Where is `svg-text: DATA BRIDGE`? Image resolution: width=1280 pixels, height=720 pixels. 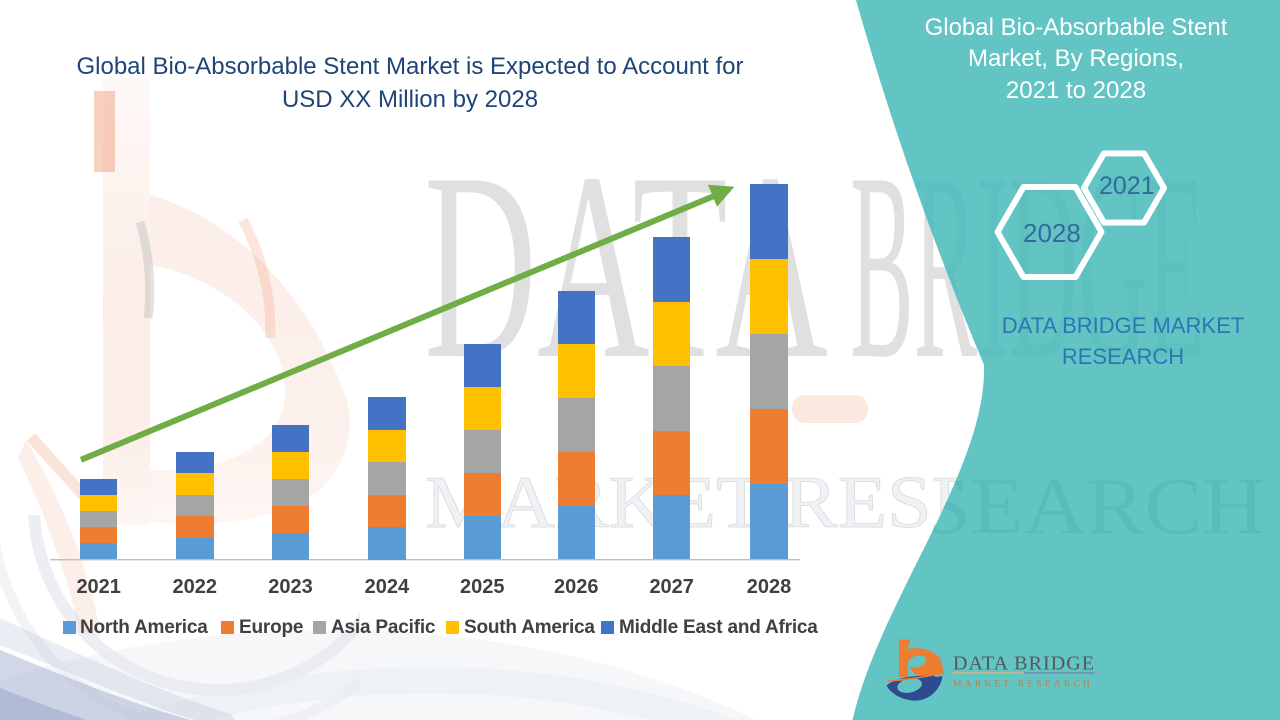
svg-text: DATA BRIDGE is located at coordinates (1024, 664).